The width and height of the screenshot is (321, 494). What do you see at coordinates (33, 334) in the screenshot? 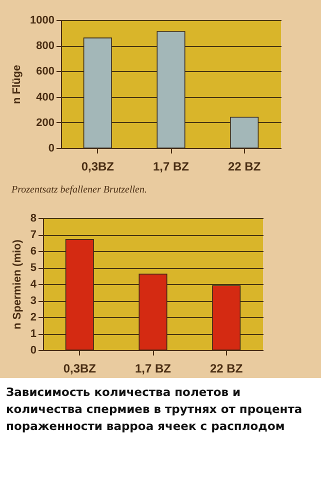
I see `y-tick-label: 1` at bounding box center [33, 334].